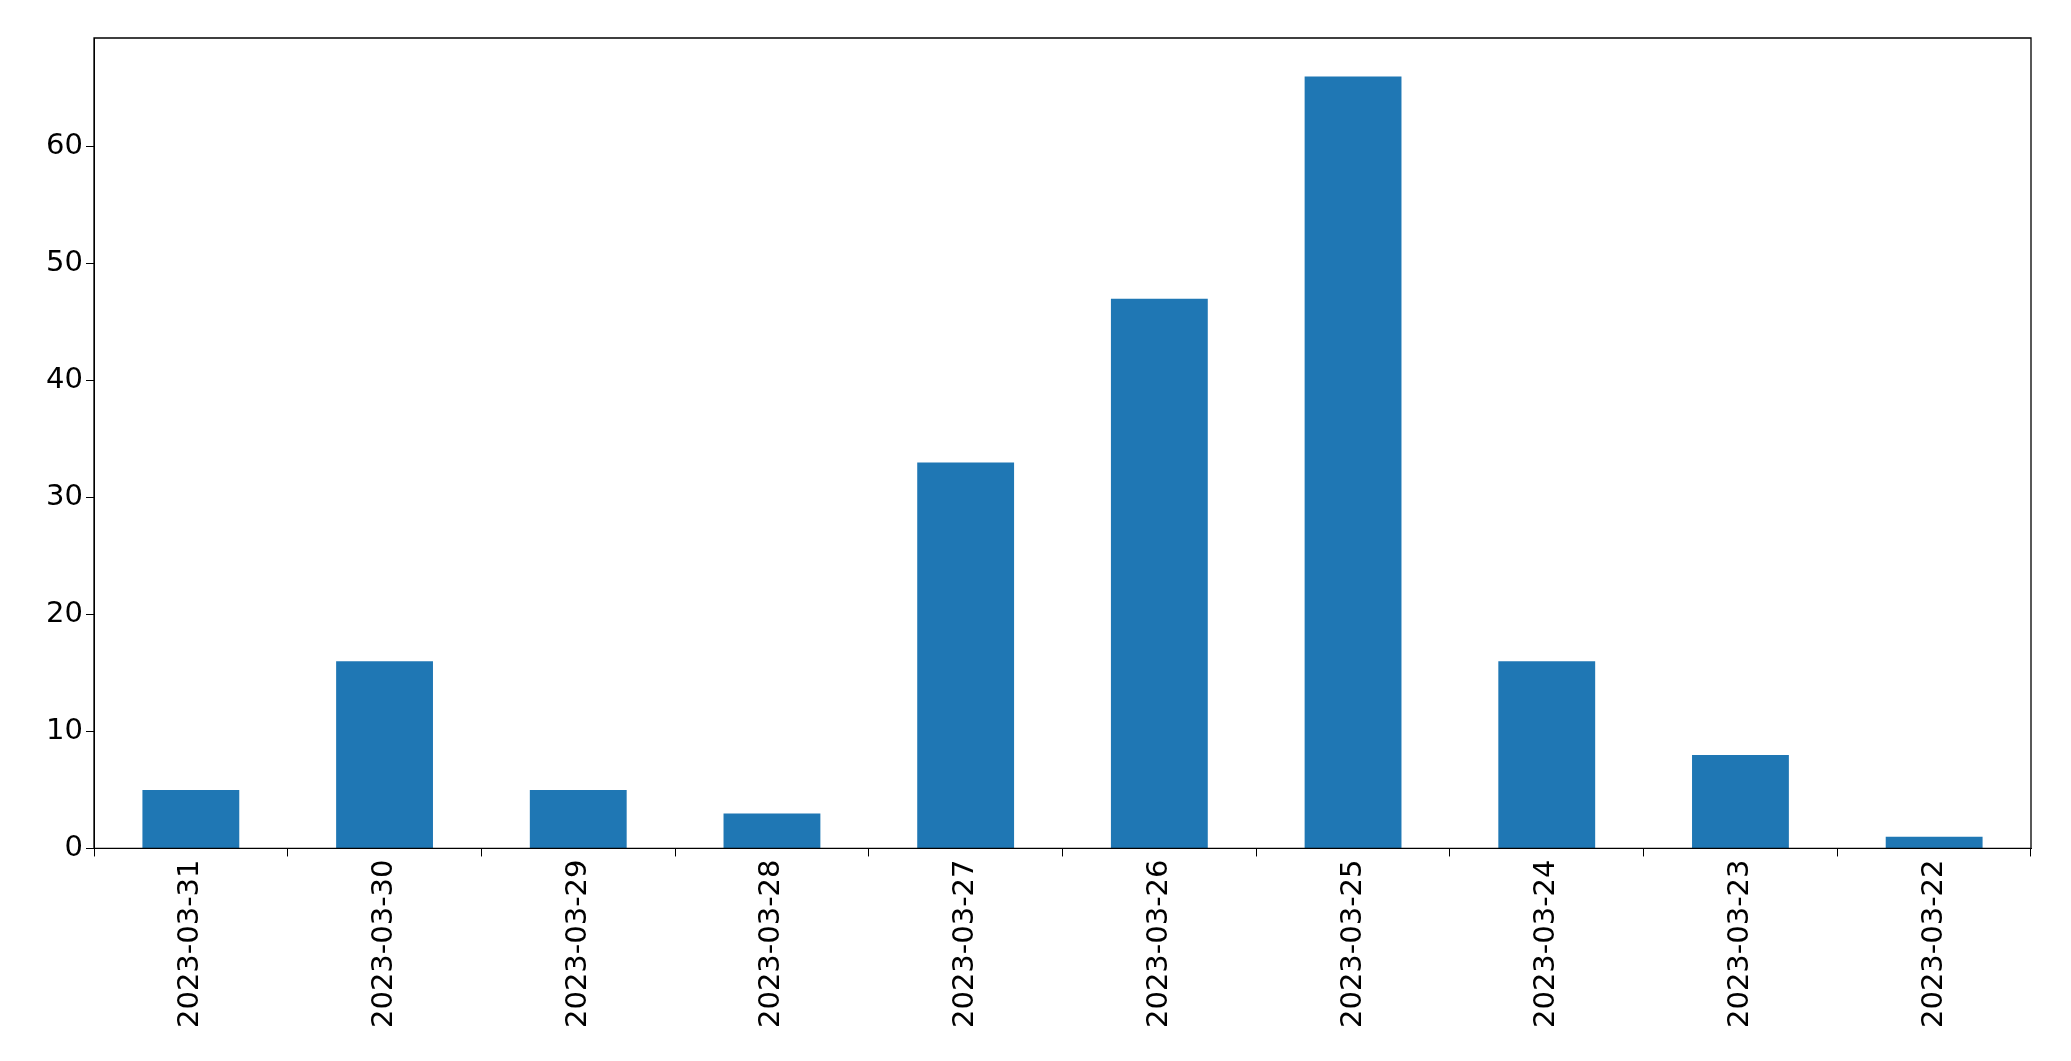 This screenshot has width=2071, height=1061. What do you see at coordinates (575, 944) in the screenshot?
I see `x-tick-label: 2023-03-29` at bounding box center [575, 944].